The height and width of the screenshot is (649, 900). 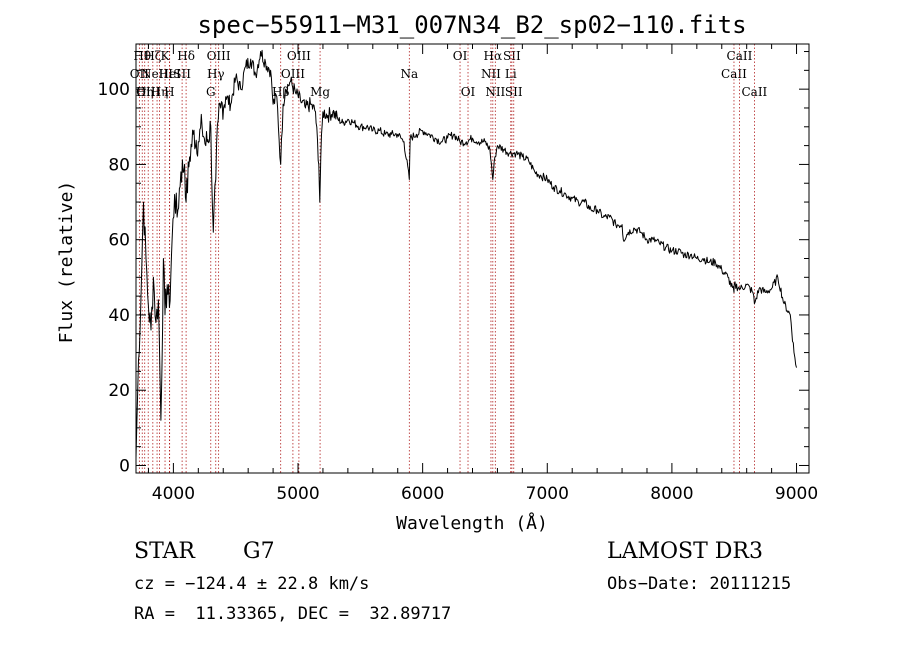 I want to click on y-tick-label: 20, so click(x=119, y=391).